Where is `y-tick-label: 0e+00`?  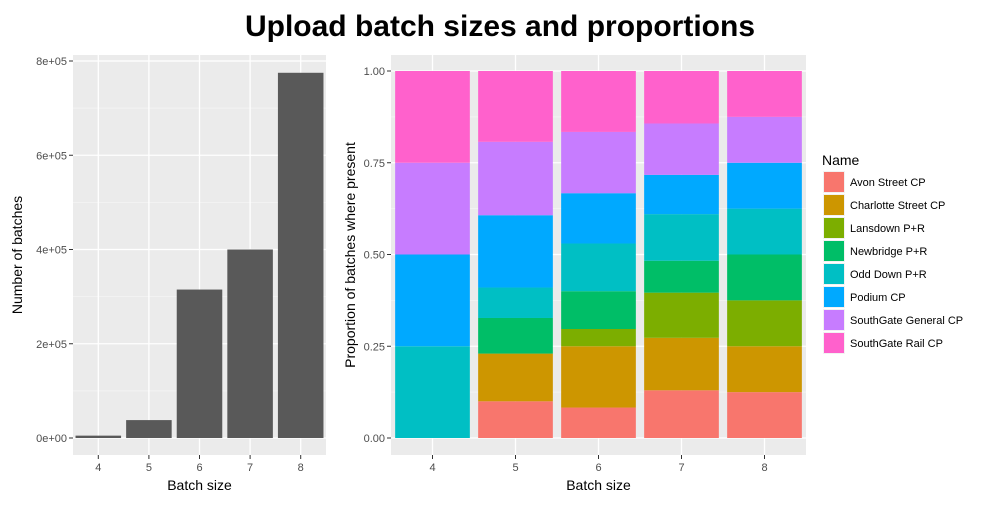
y-tick-label: 0e+00 is located at coordinates (51, 439).